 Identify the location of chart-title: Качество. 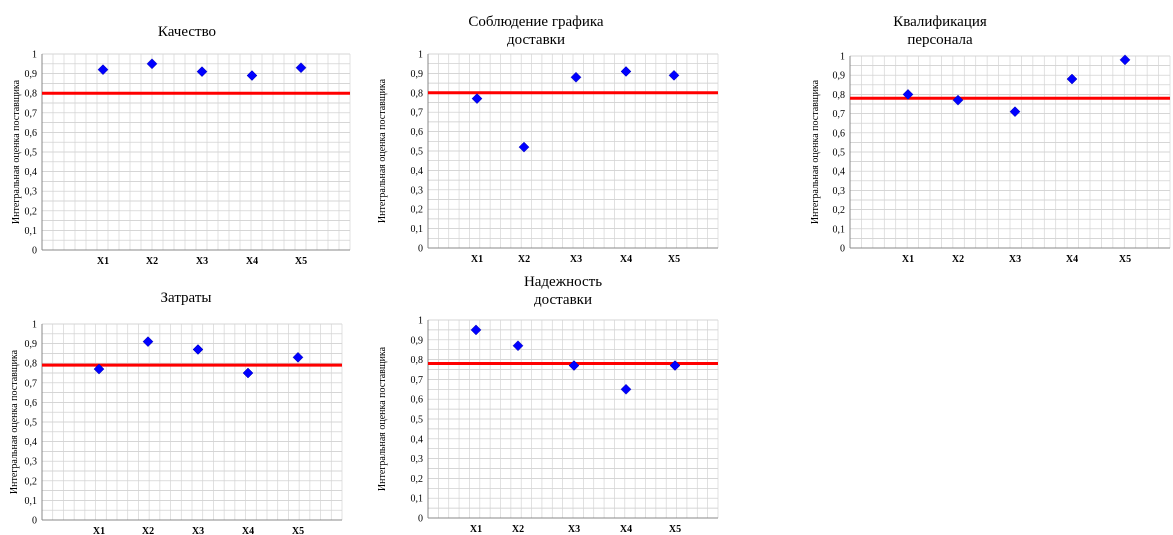
(187, 32).